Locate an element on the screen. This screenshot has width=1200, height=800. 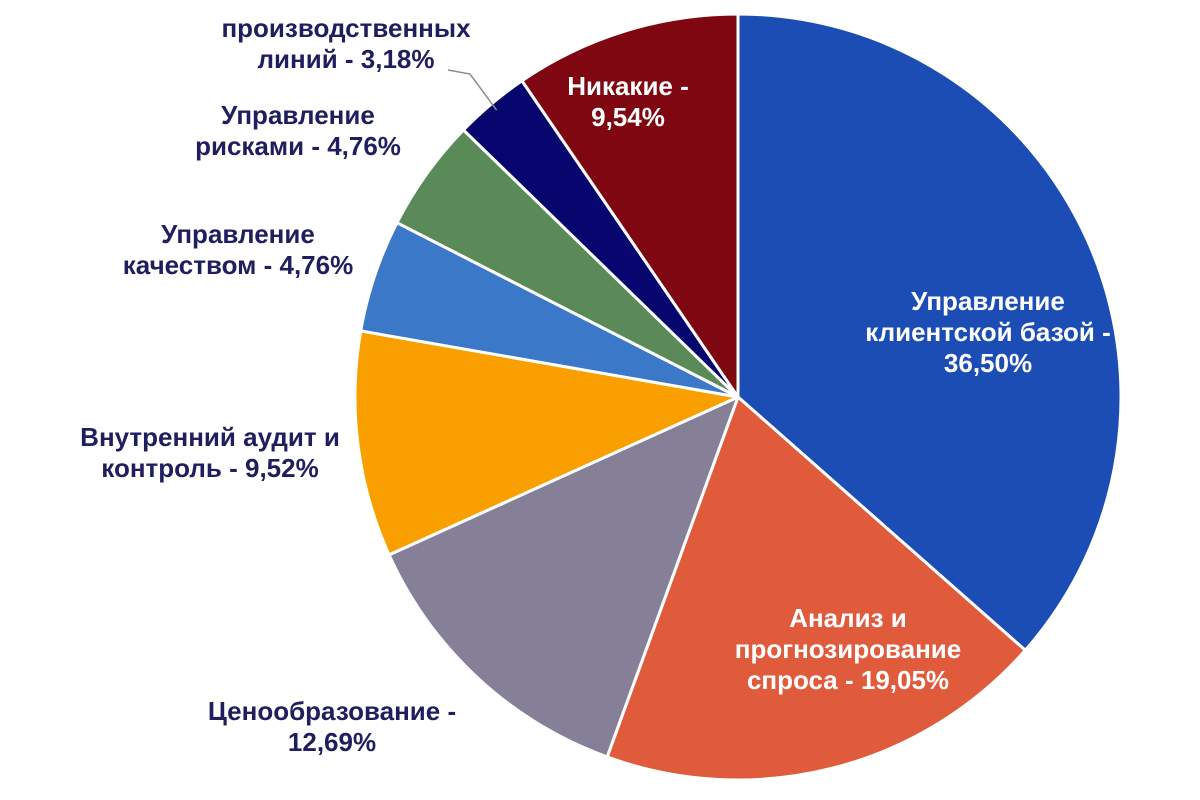
slice-label-line: качеством - 4,76% is located at coordinates (238, 265).